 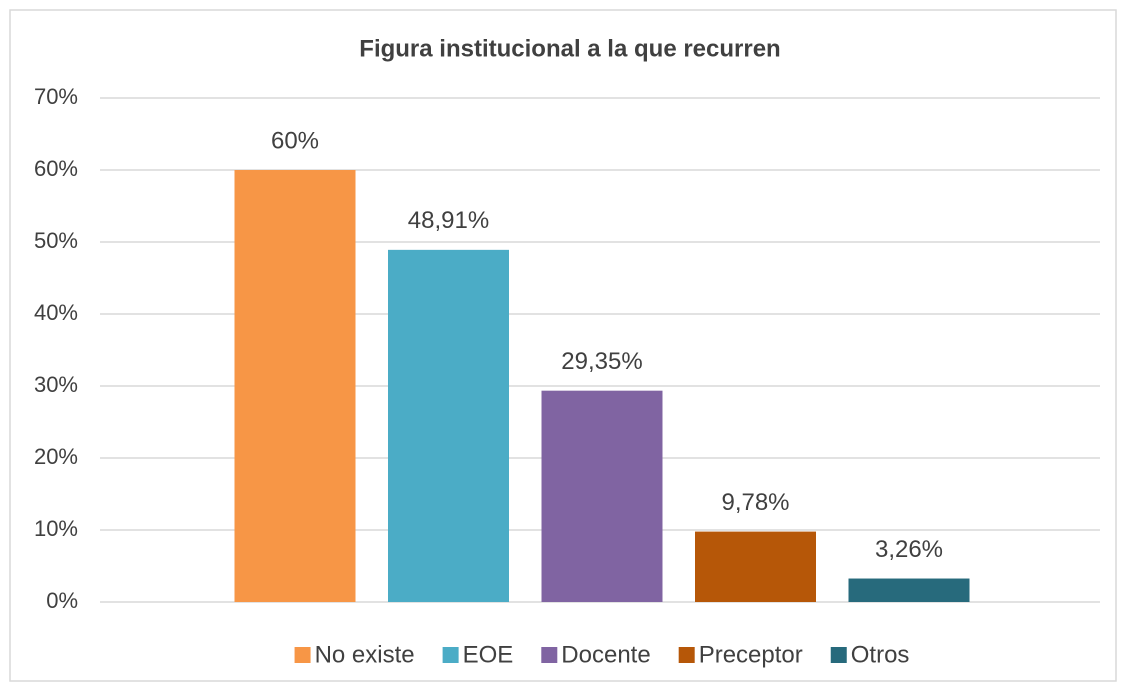 I want to click on legend-label: Docente, so click(x=605, y=654).